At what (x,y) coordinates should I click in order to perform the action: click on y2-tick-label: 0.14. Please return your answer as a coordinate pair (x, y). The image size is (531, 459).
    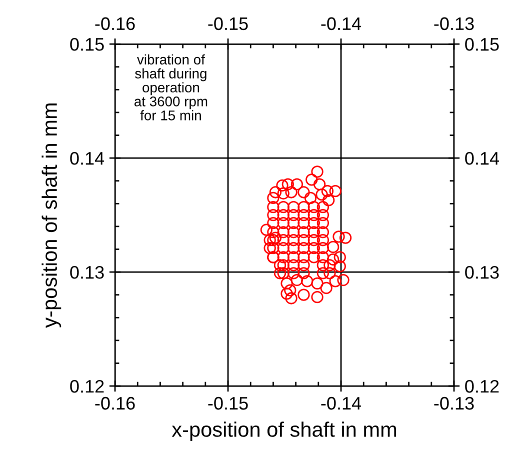
    Looking at the image, I should click on (482, 158).